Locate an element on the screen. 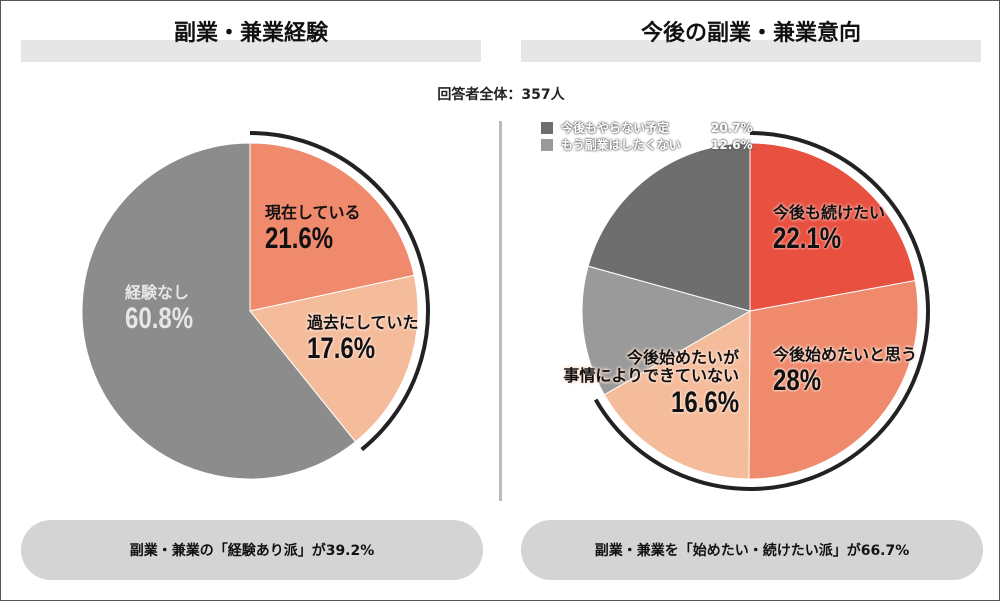 This screenshot has height=601, width=1000. right-title-bar is located at coordinates (751, 51).